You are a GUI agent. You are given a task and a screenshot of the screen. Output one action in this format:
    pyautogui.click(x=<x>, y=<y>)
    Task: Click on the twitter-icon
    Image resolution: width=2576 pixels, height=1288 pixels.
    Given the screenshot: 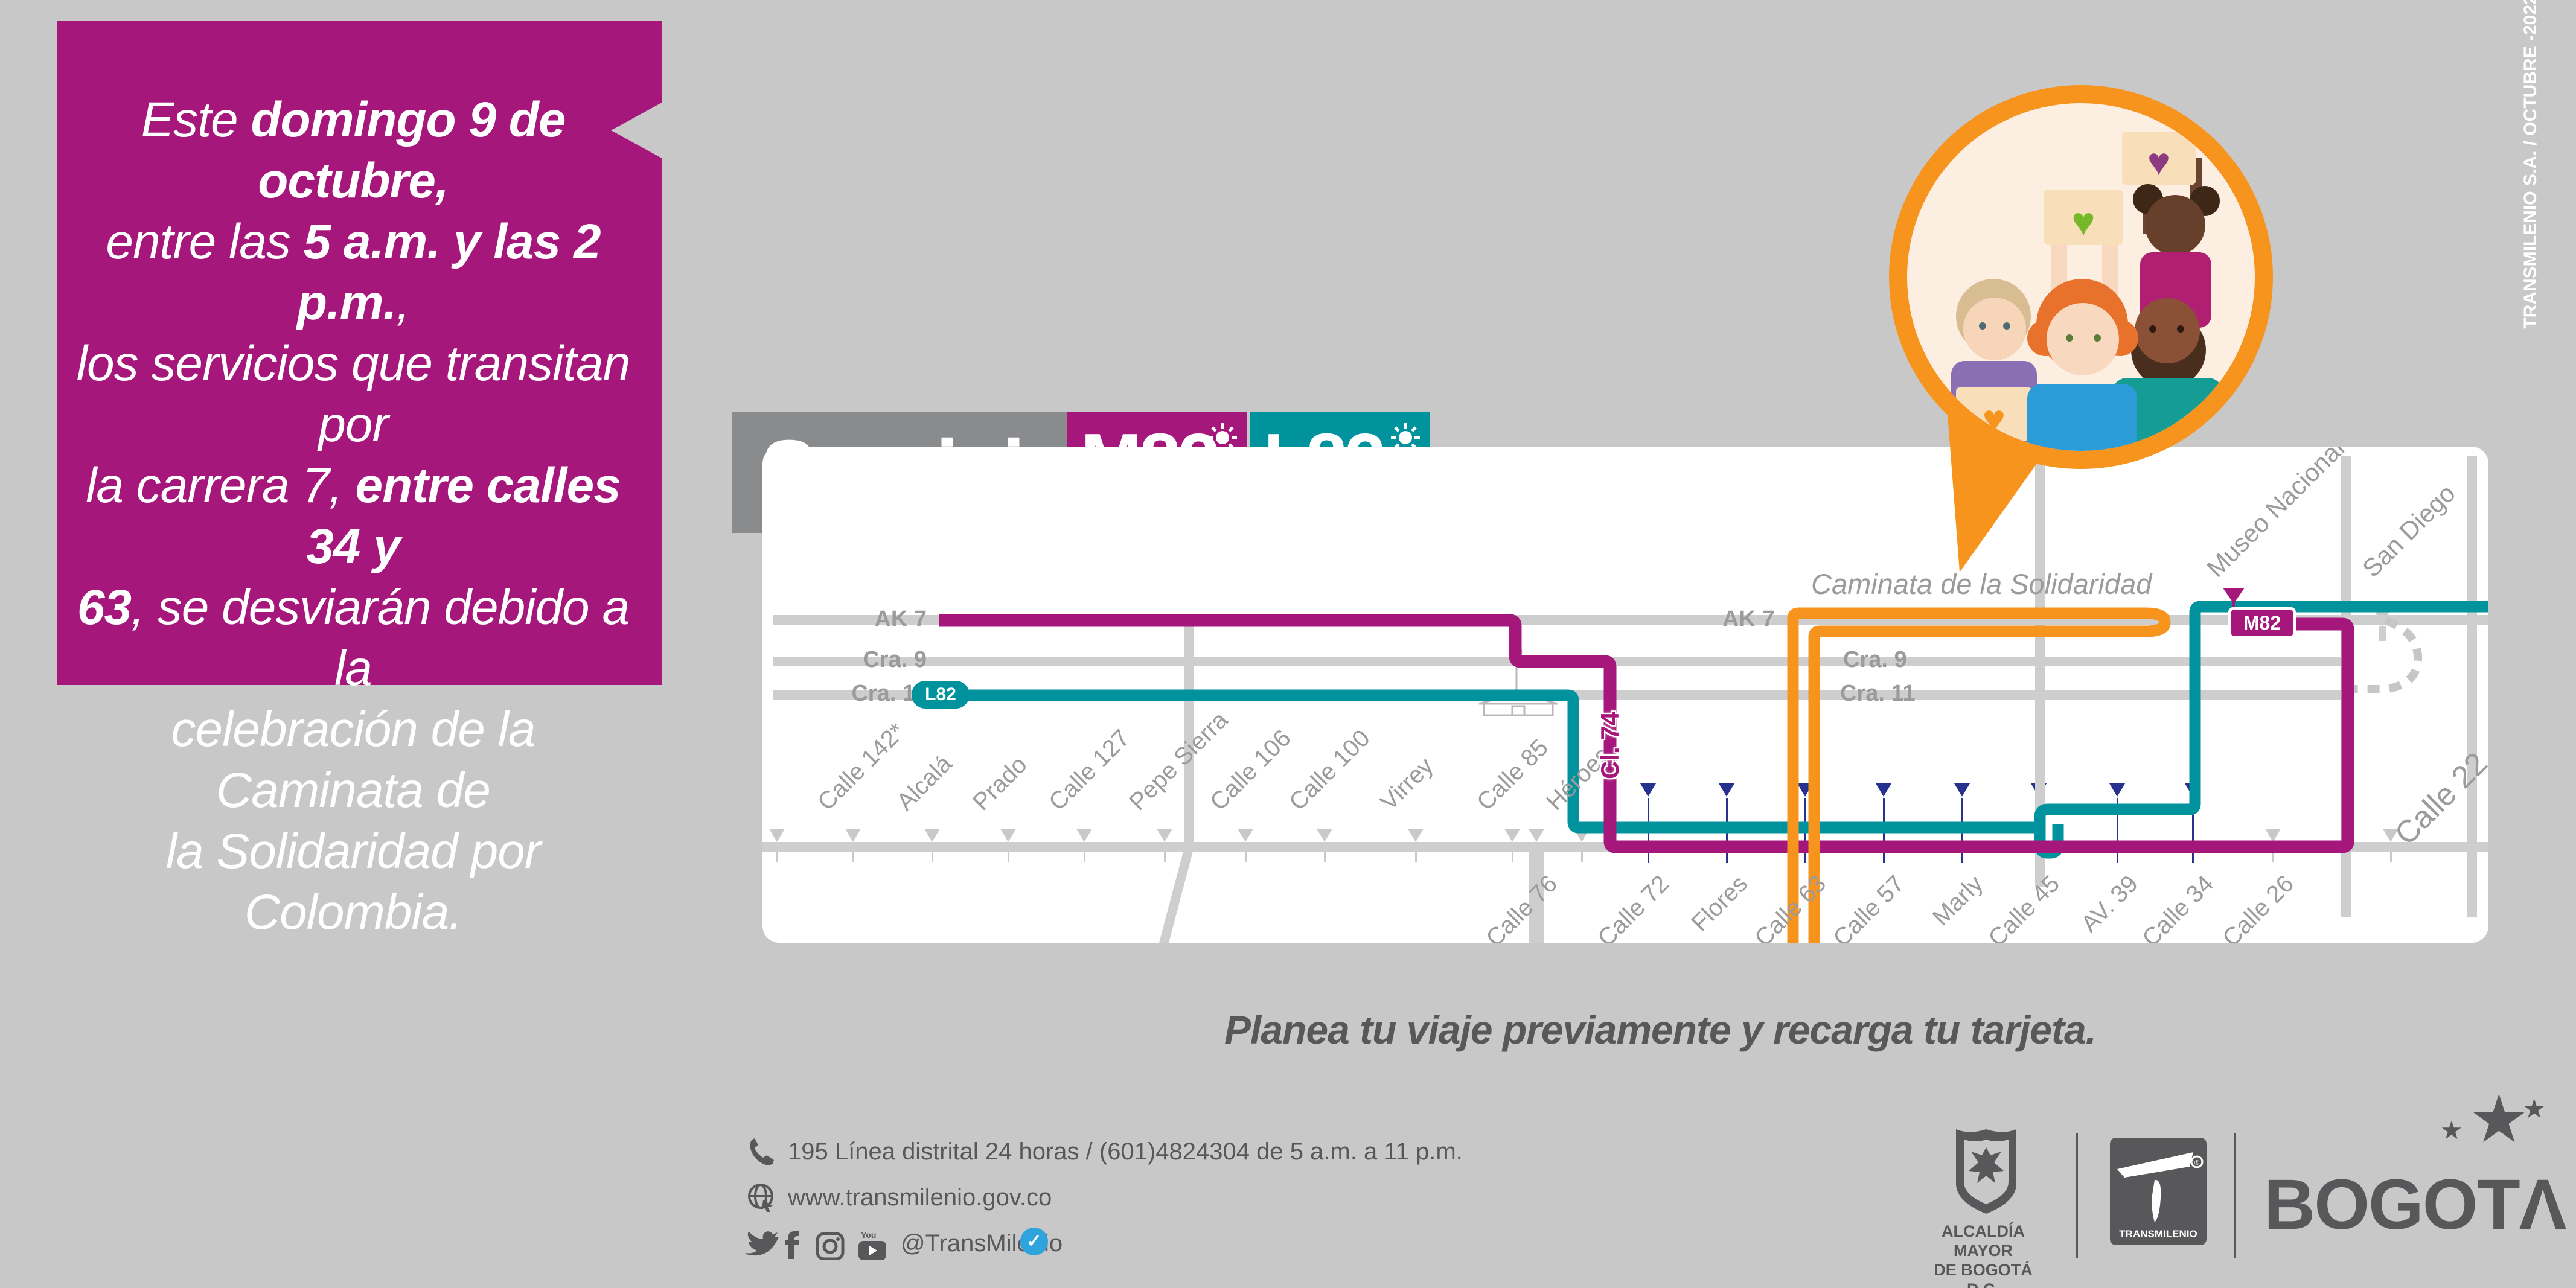 What is the action you would take?
    pyautogui.click(x=762, y=1243)
    